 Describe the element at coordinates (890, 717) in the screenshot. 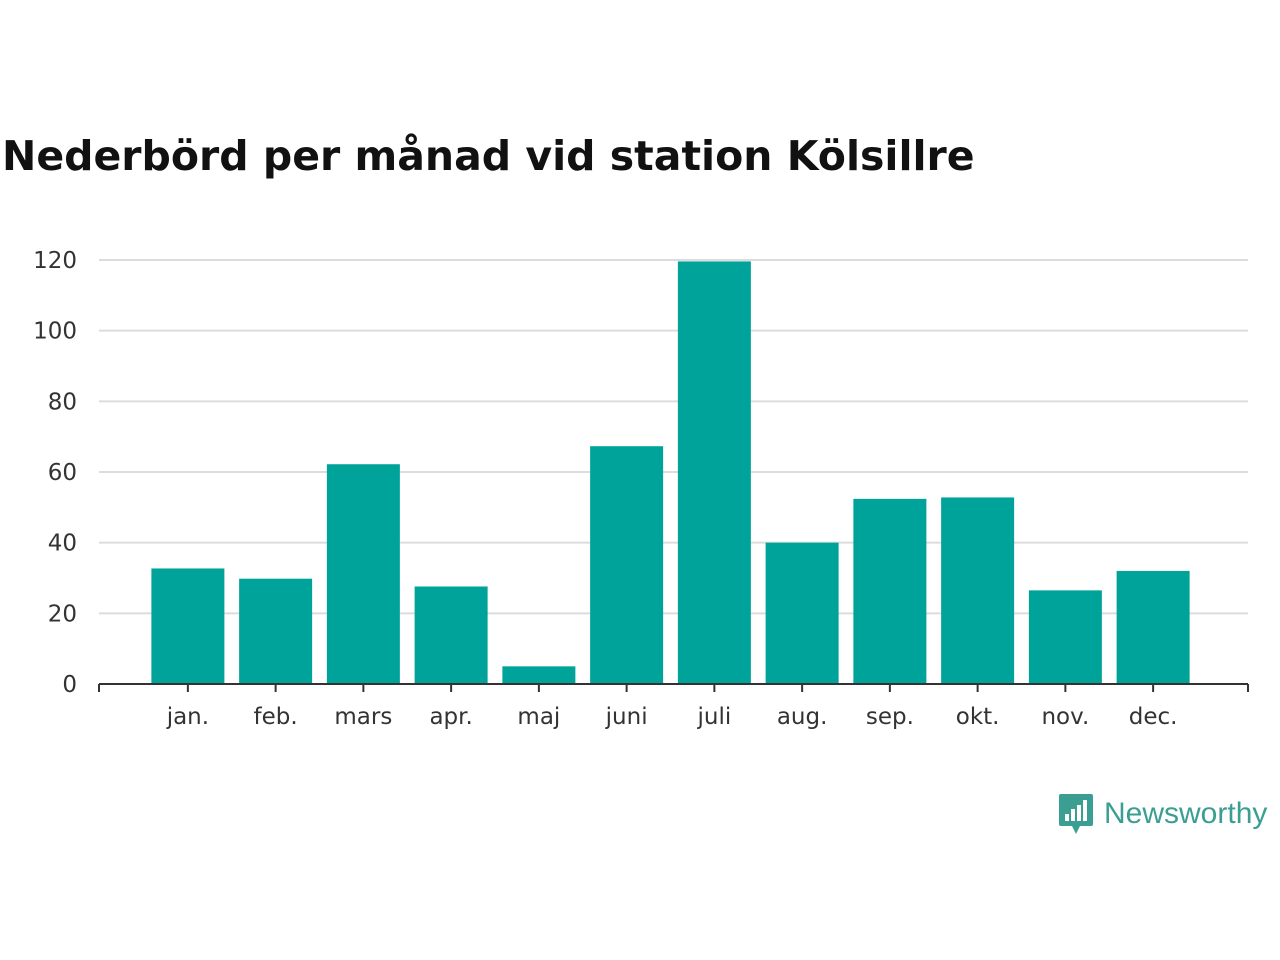

I see `x-tick-label: sep.` at that location.